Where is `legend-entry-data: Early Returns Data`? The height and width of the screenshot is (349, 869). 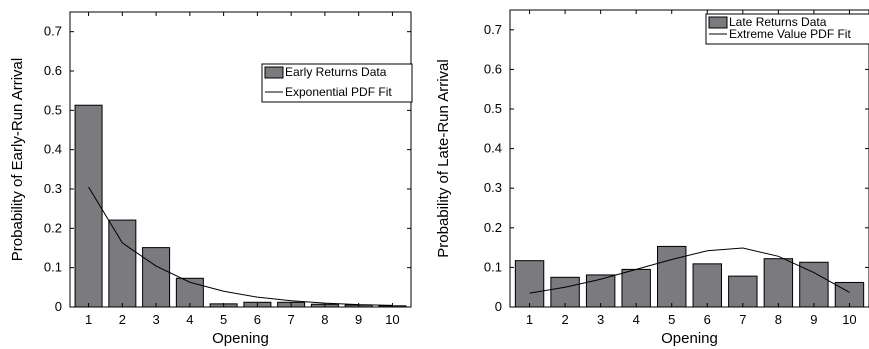
legend-entry-data: Early Returns Data is located at coordinates (336, 72).